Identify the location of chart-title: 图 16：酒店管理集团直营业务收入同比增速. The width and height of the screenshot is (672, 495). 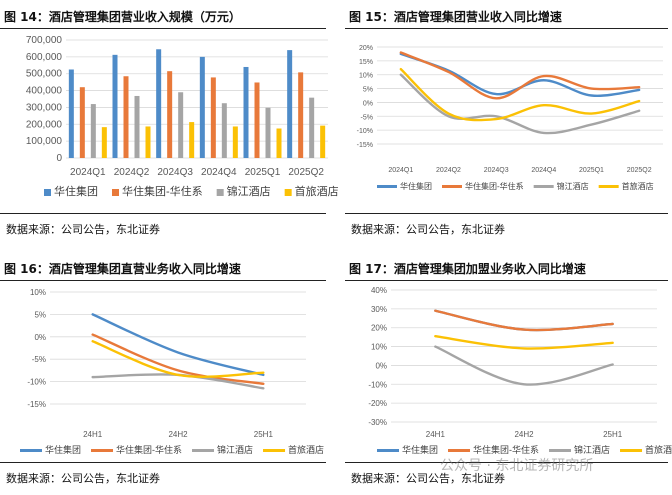
(122, 269).